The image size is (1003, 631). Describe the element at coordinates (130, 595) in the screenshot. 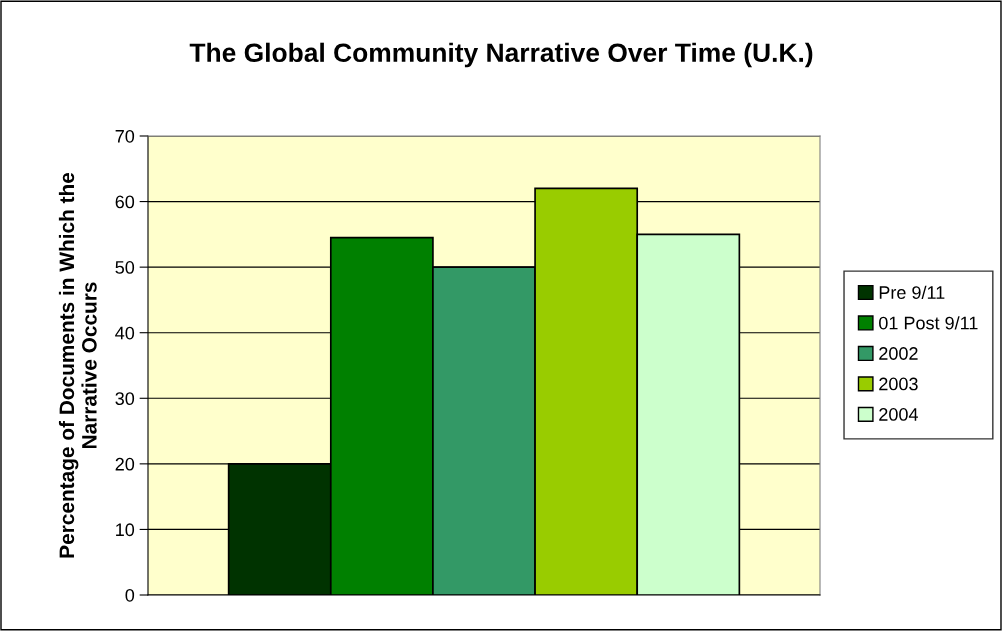

I see `y-tick-label: 0` at that location.